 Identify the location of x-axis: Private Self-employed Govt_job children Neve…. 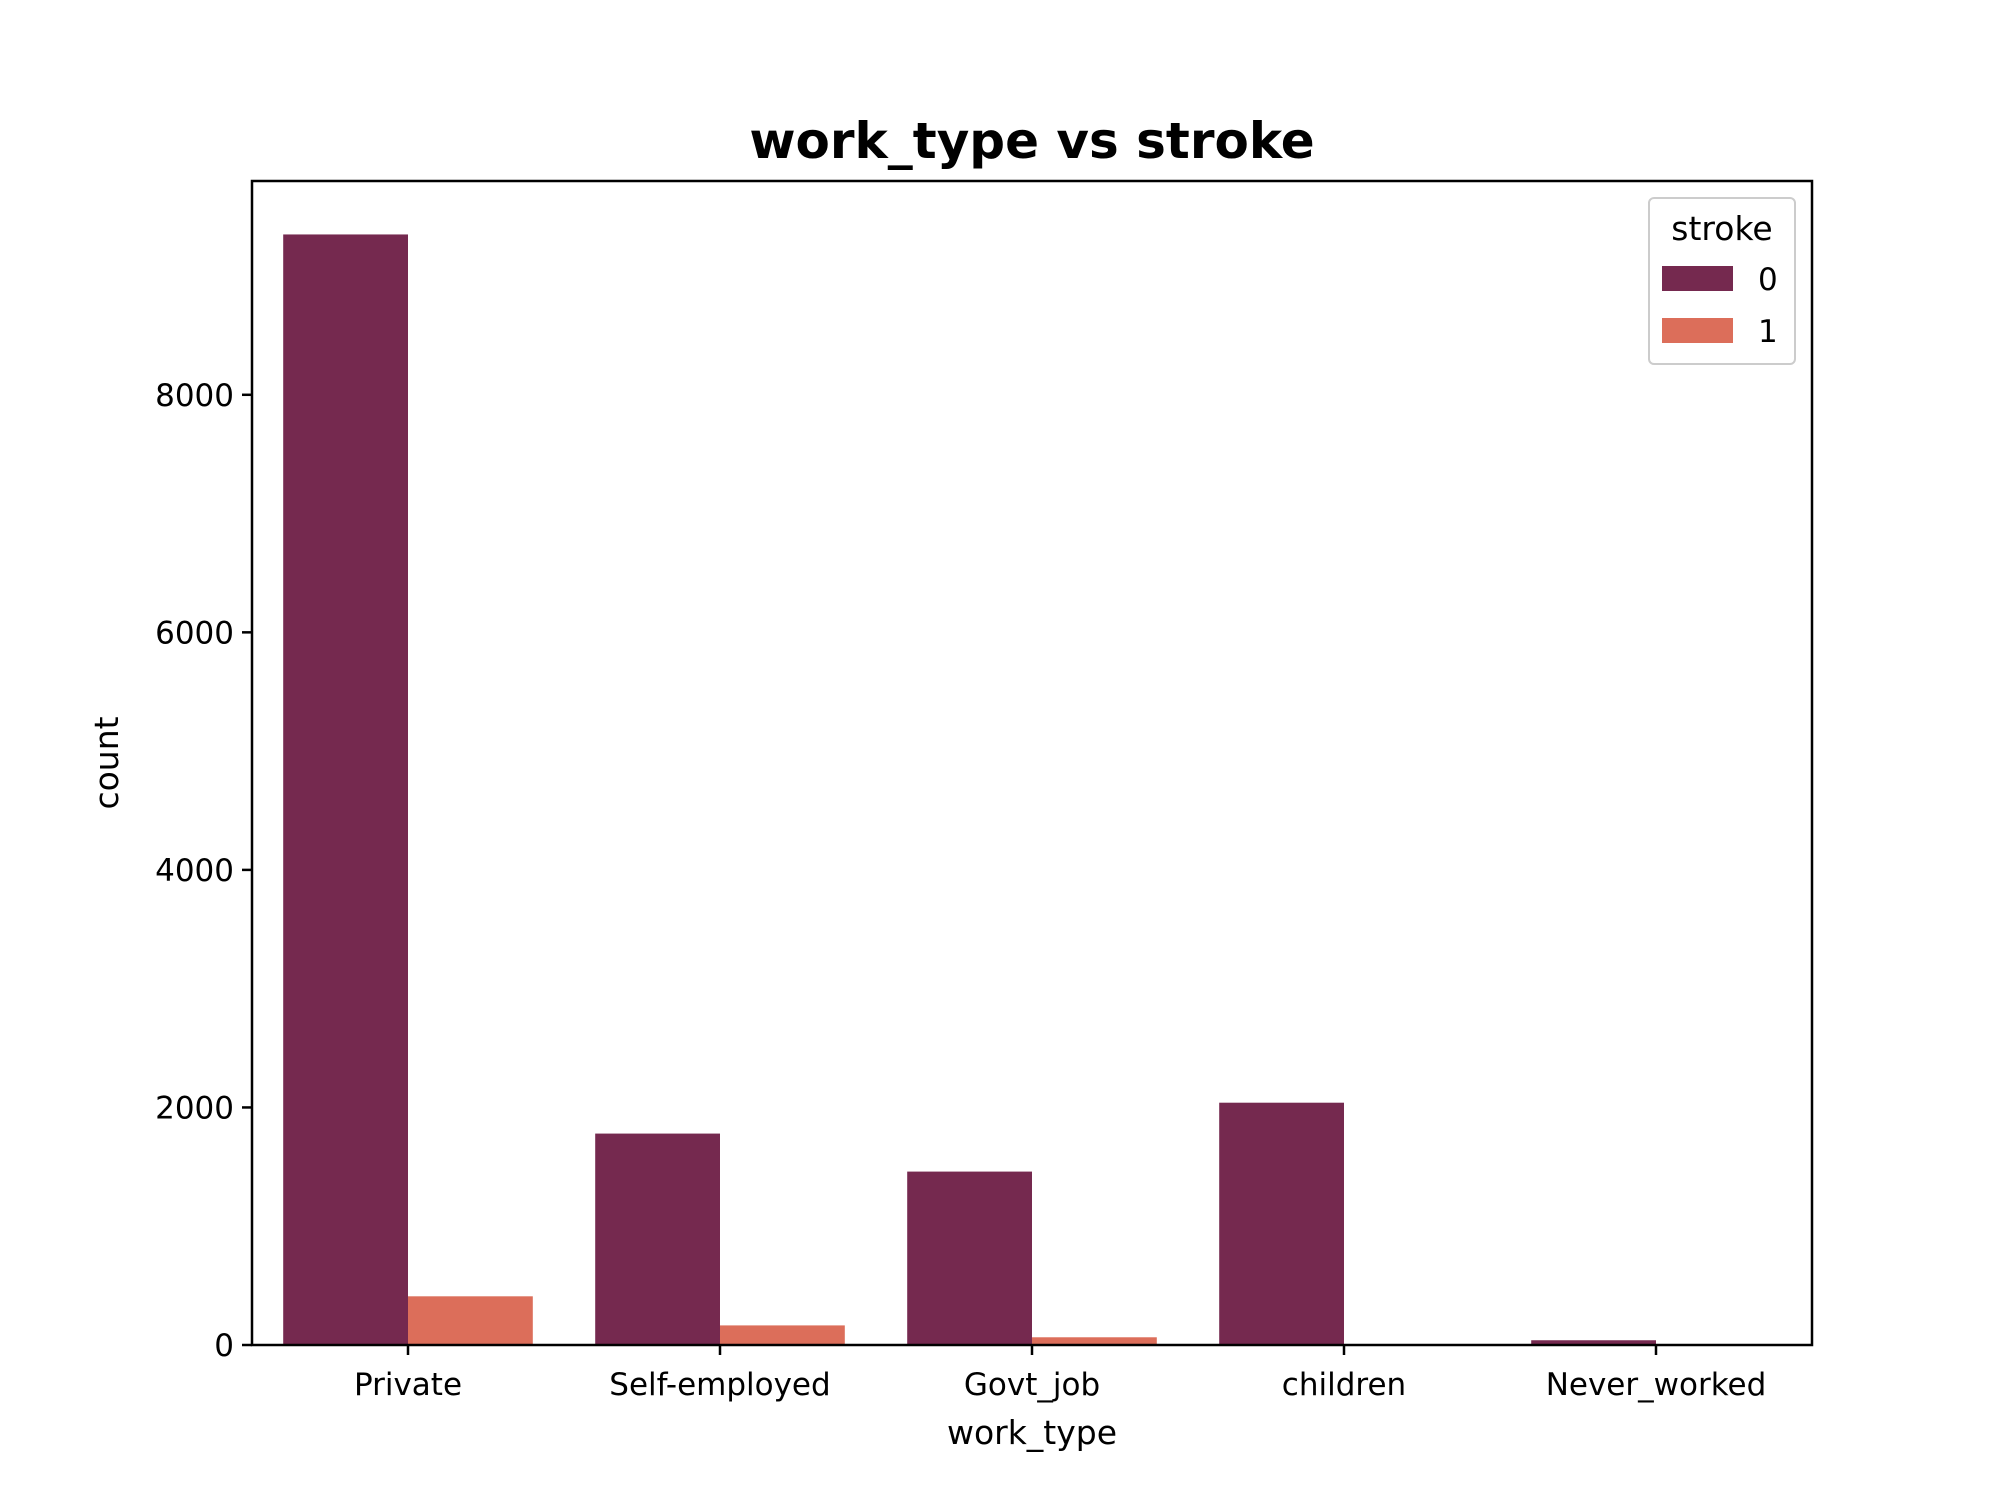
(1060, 1374).